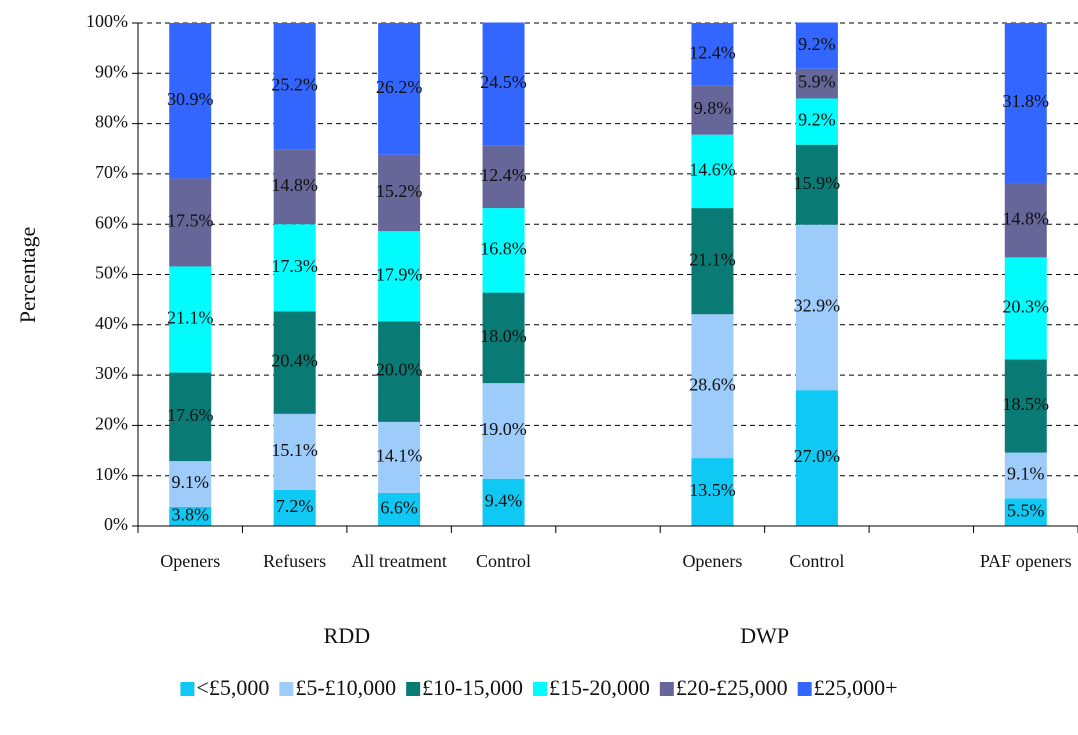  Describe the element at coordinates (190, 561) in the screenshot. I see `x-tick-label: Openers` at that location.